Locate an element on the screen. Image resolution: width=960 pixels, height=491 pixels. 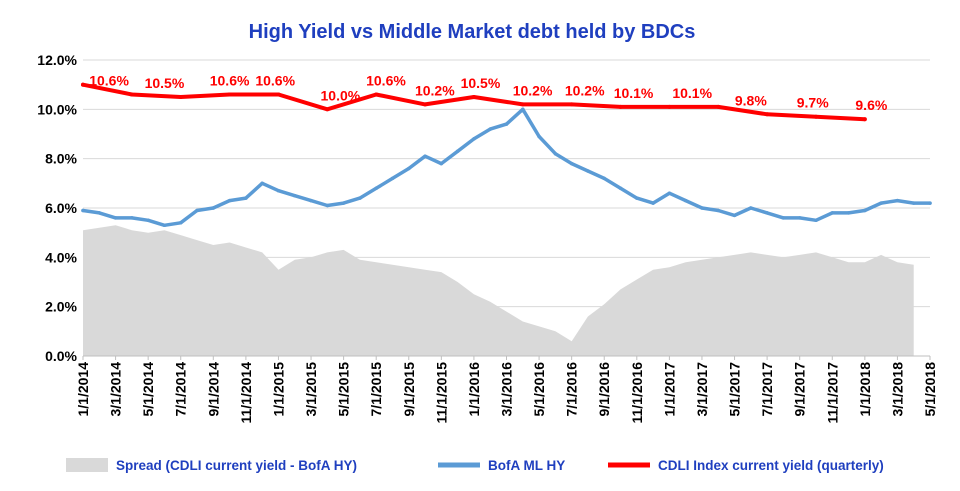
x-tick-label: 5/1/2017 is located at coordinates (735, 389).